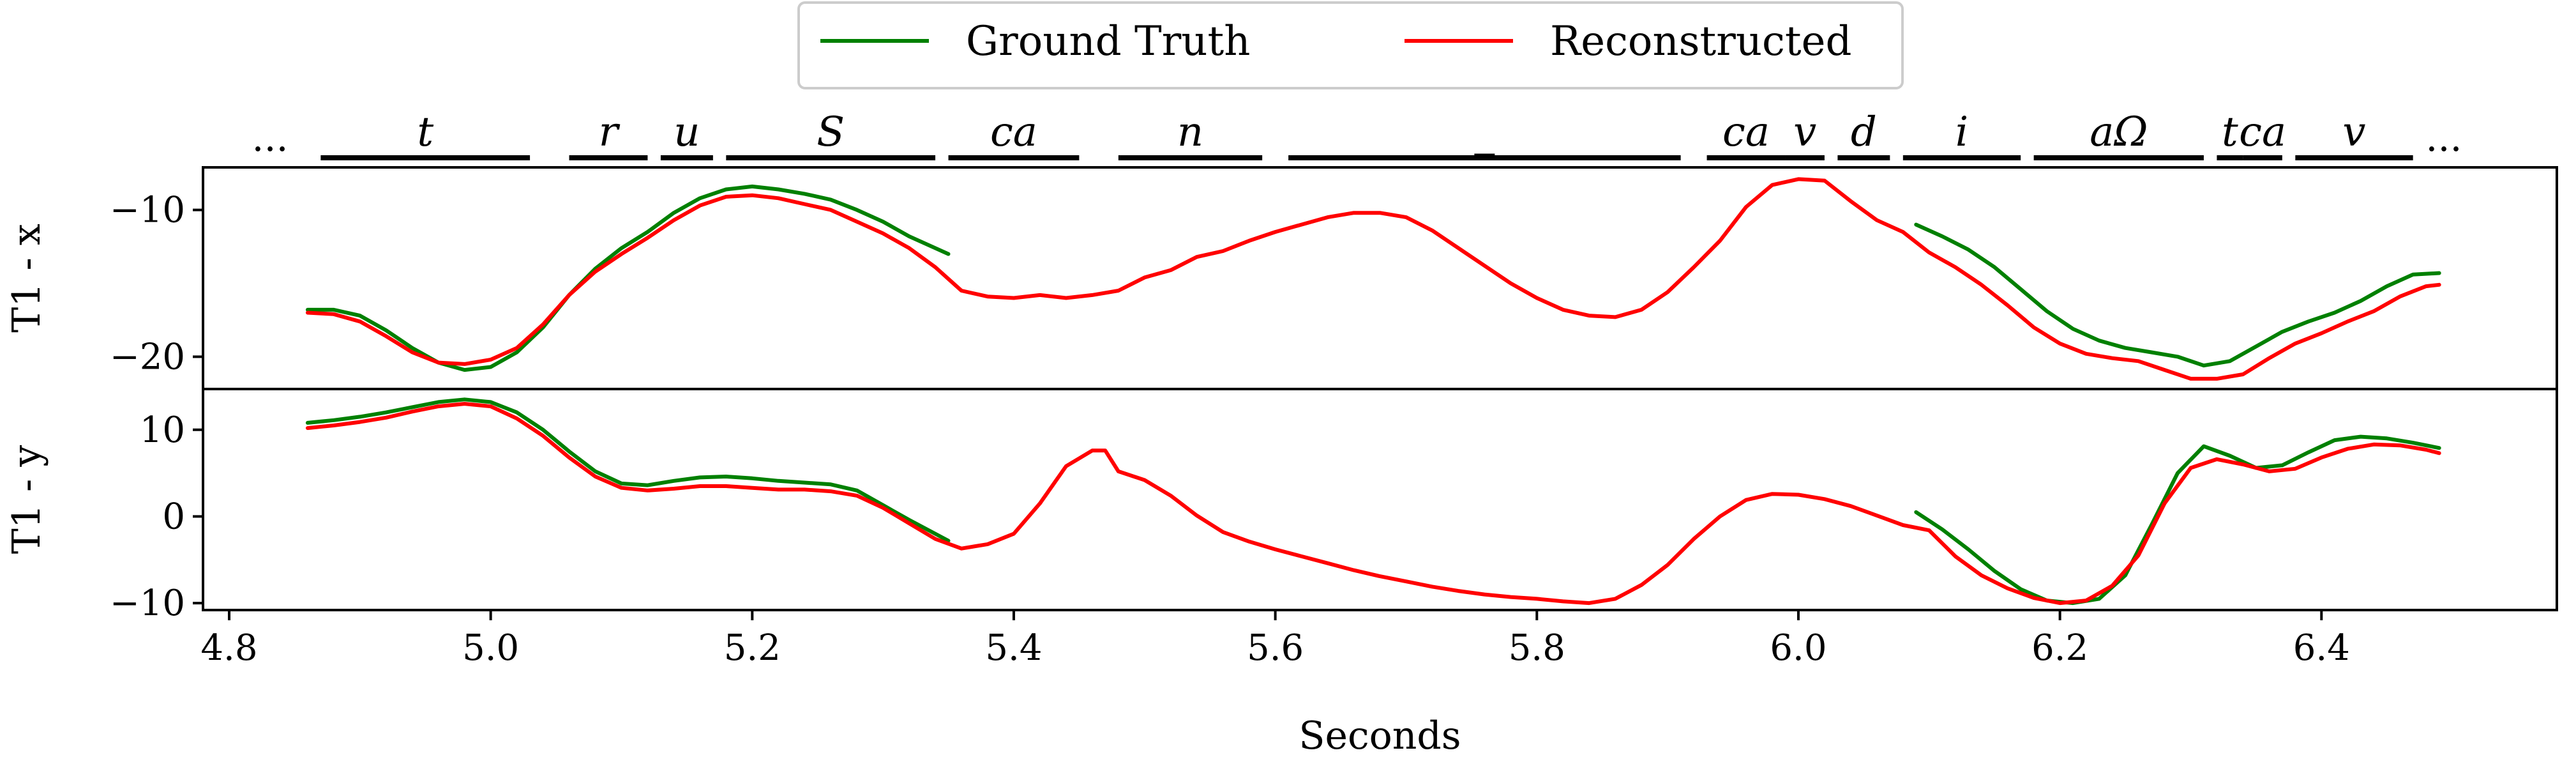 The image size is (2576, 764). I want to click on y-tick-label: 10, so click(162, 430).